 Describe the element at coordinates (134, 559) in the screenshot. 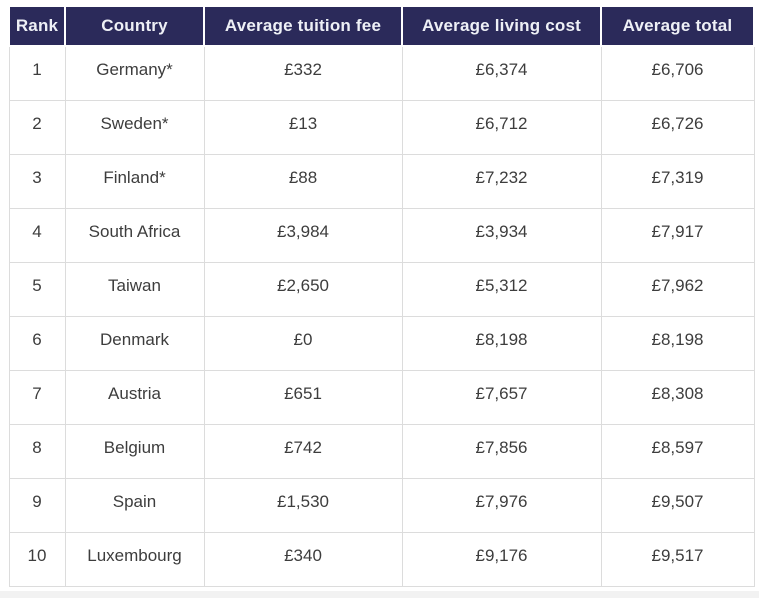

I see `cell-country: Luxembourg` at that location.